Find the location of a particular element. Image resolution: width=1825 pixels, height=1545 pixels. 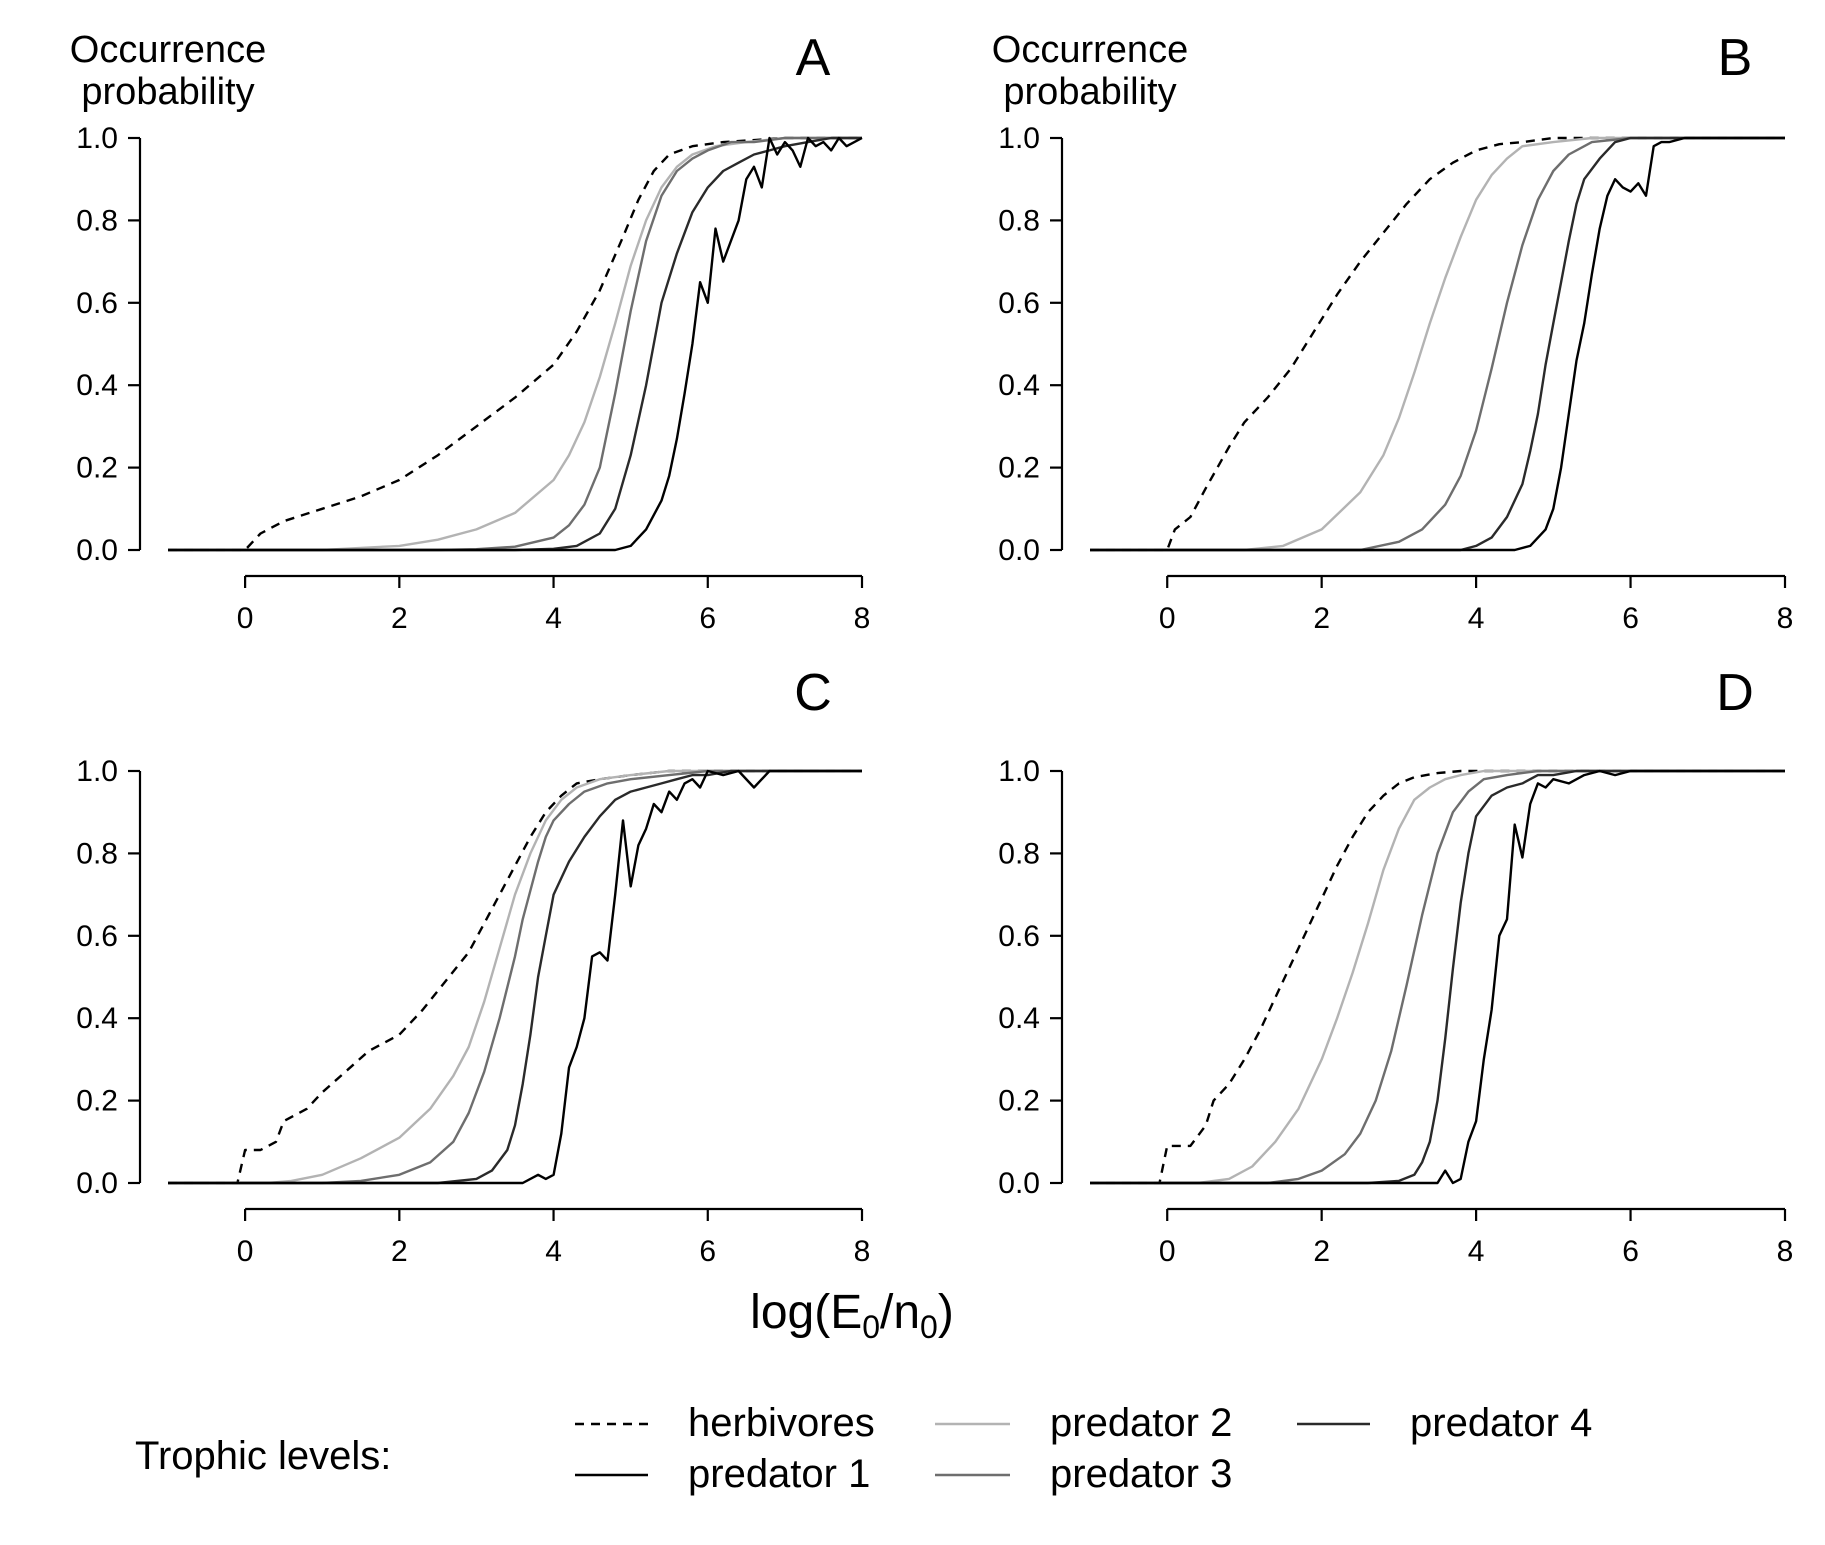

legend-label: predator 1 is located at coordinates (779, 1474).